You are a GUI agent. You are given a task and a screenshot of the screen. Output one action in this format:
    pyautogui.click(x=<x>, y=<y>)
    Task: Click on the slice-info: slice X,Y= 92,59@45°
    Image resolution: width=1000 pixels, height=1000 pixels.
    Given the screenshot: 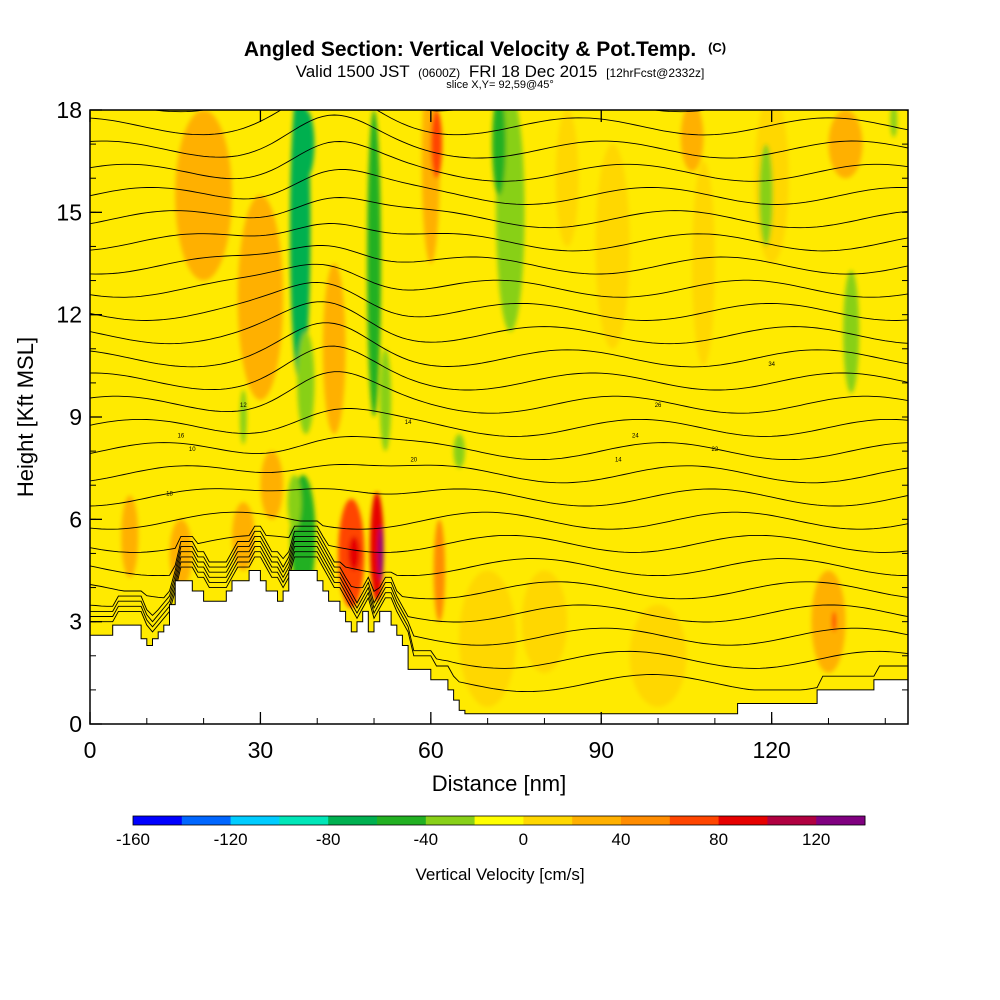 What is the action you would take?
    pyautogui.click(x=500, y=85)
    